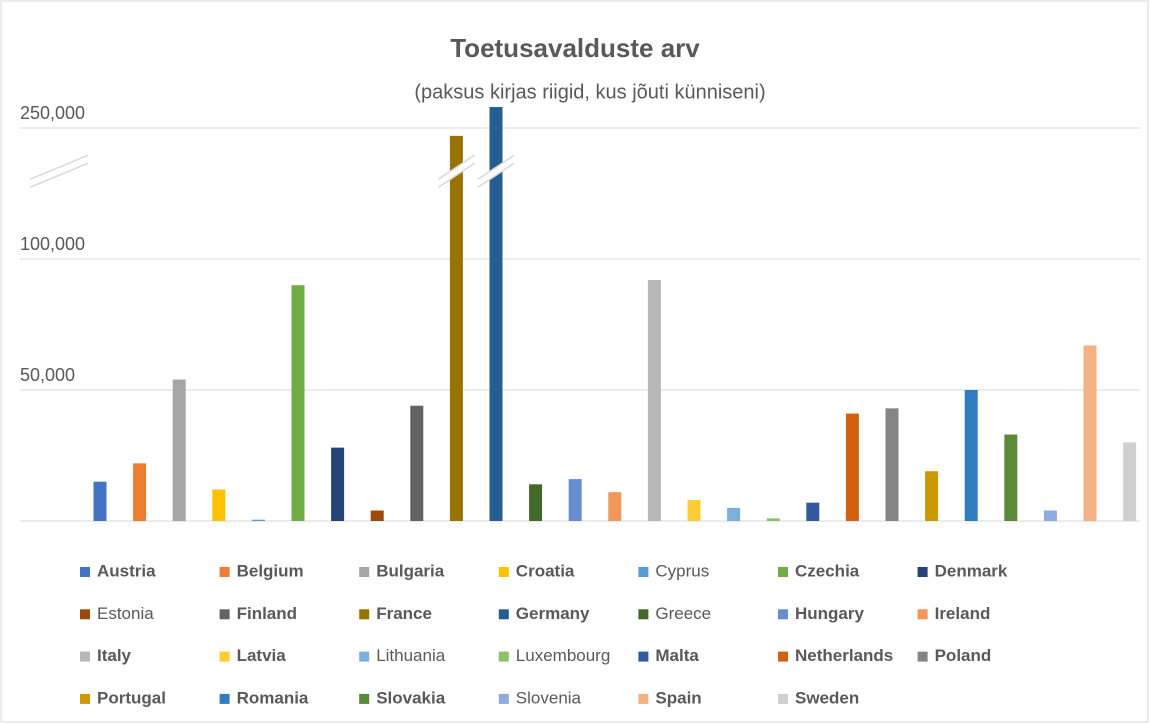  What do you see at coordinates (678, 697) in the screenshot?
I see `legend-label: Spain` at bounding box center [678, 697].